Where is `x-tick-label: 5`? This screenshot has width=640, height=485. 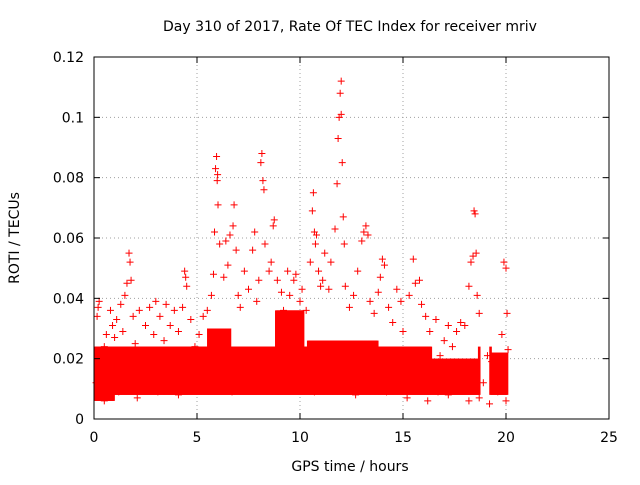
x-tick-label: 5 is located at coordinates (197, 438).